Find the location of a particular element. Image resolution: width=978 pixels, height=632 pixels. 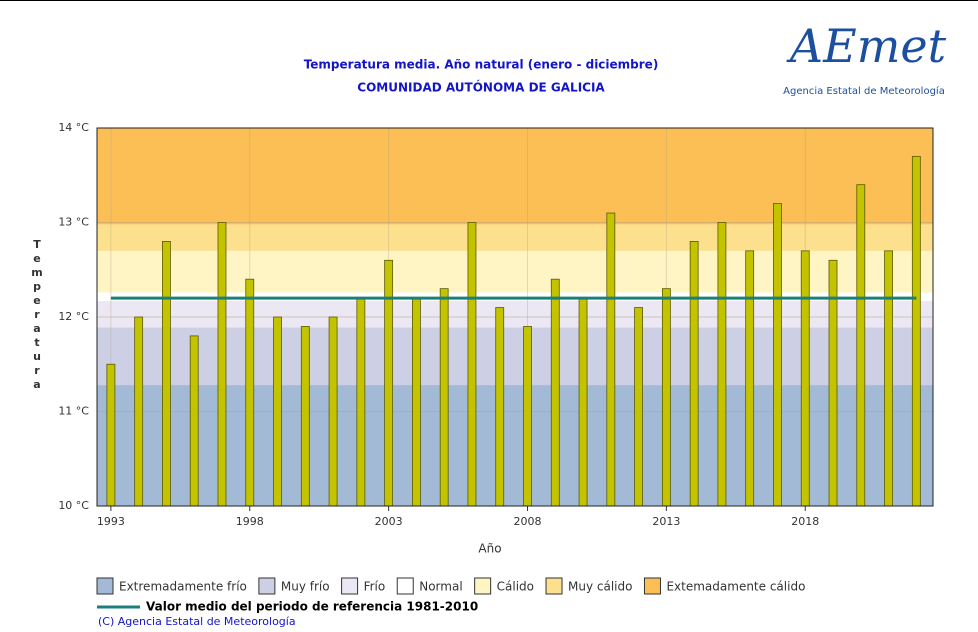

legend-label: Muy cálido is located at coordinates (600, 587).